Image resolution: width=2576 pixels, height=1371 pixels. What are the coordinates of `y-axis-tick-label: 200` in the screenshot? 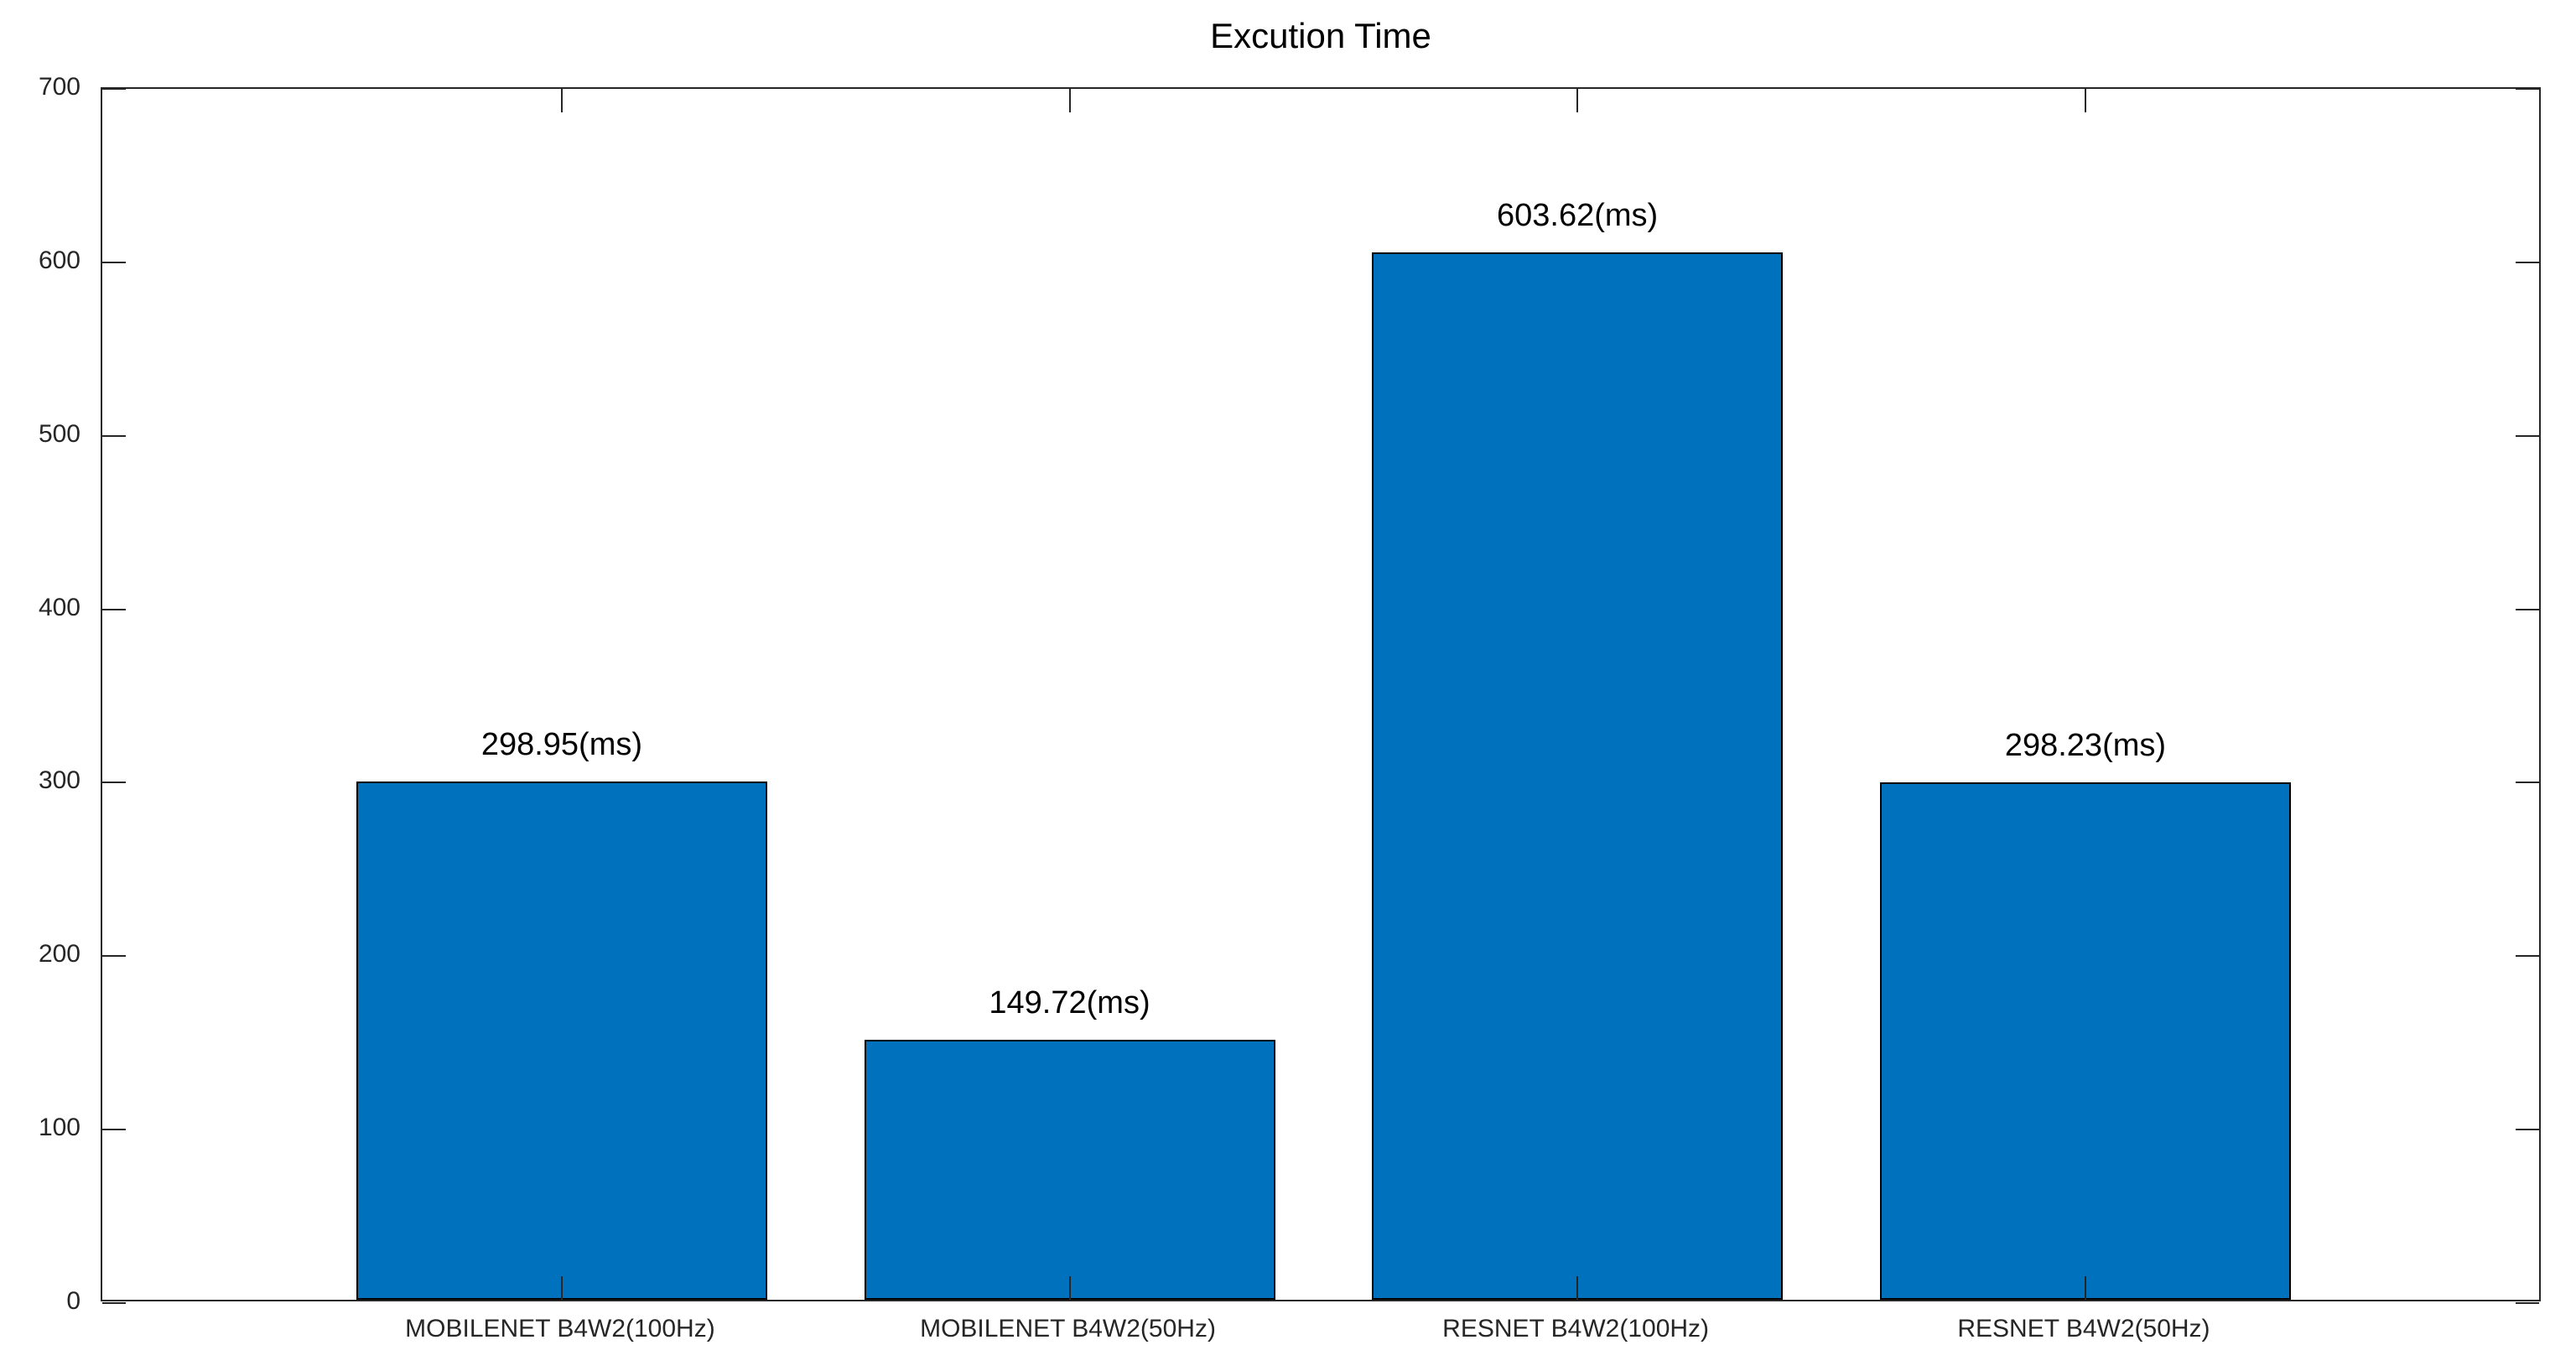 It's located at (59, 954).